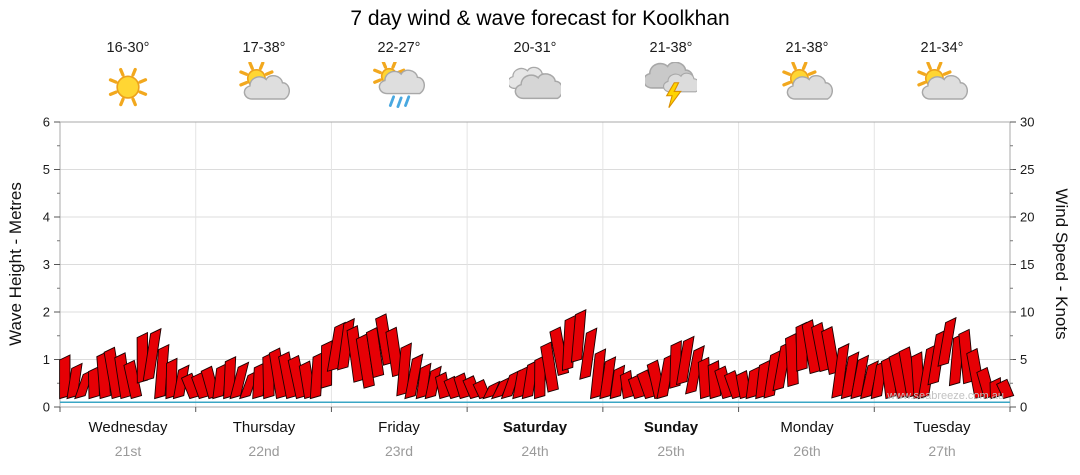 This screenshot has width=1080, height=475. What do you see at coordinates (399, 451) in the screenshot?
I see `day-date: 23rd` at bounding box center [399, 451].